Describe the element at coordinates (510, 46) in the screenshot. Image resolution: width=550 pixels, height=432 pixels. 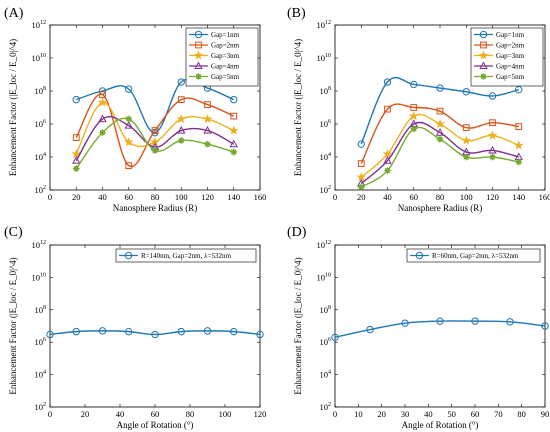
I see `legend-label-2: Gap=2nm` at that location.